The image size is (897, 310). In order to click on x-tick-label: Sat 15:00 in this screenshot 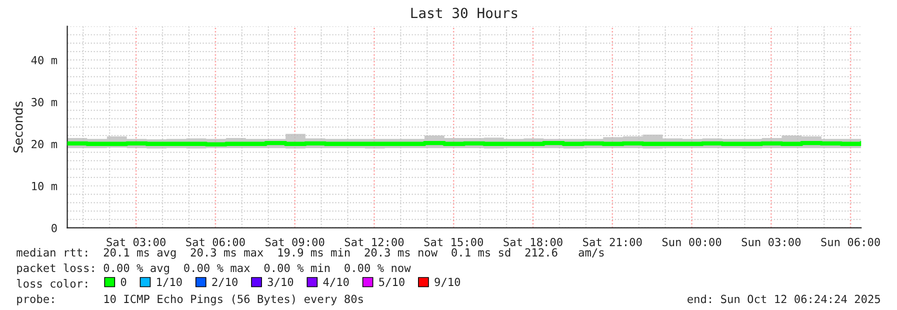, I will do `click(453, 242)`.